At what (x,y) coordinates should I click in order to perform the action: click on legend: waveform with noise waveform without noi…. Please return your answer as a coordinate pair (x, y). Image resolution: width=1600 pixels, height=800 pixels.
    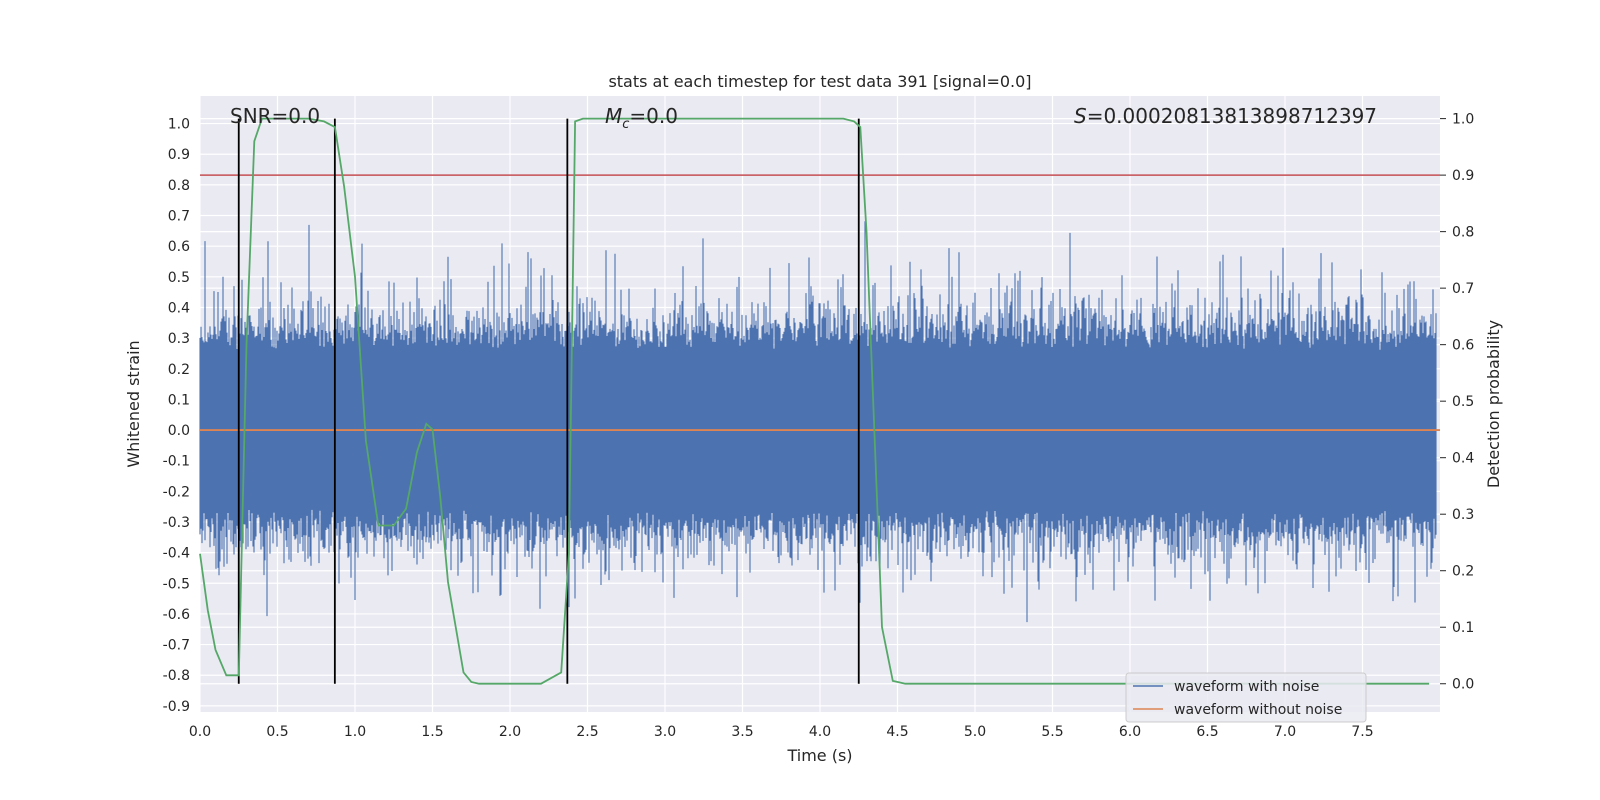
    Looking at the image, I should click on (1246, 697).